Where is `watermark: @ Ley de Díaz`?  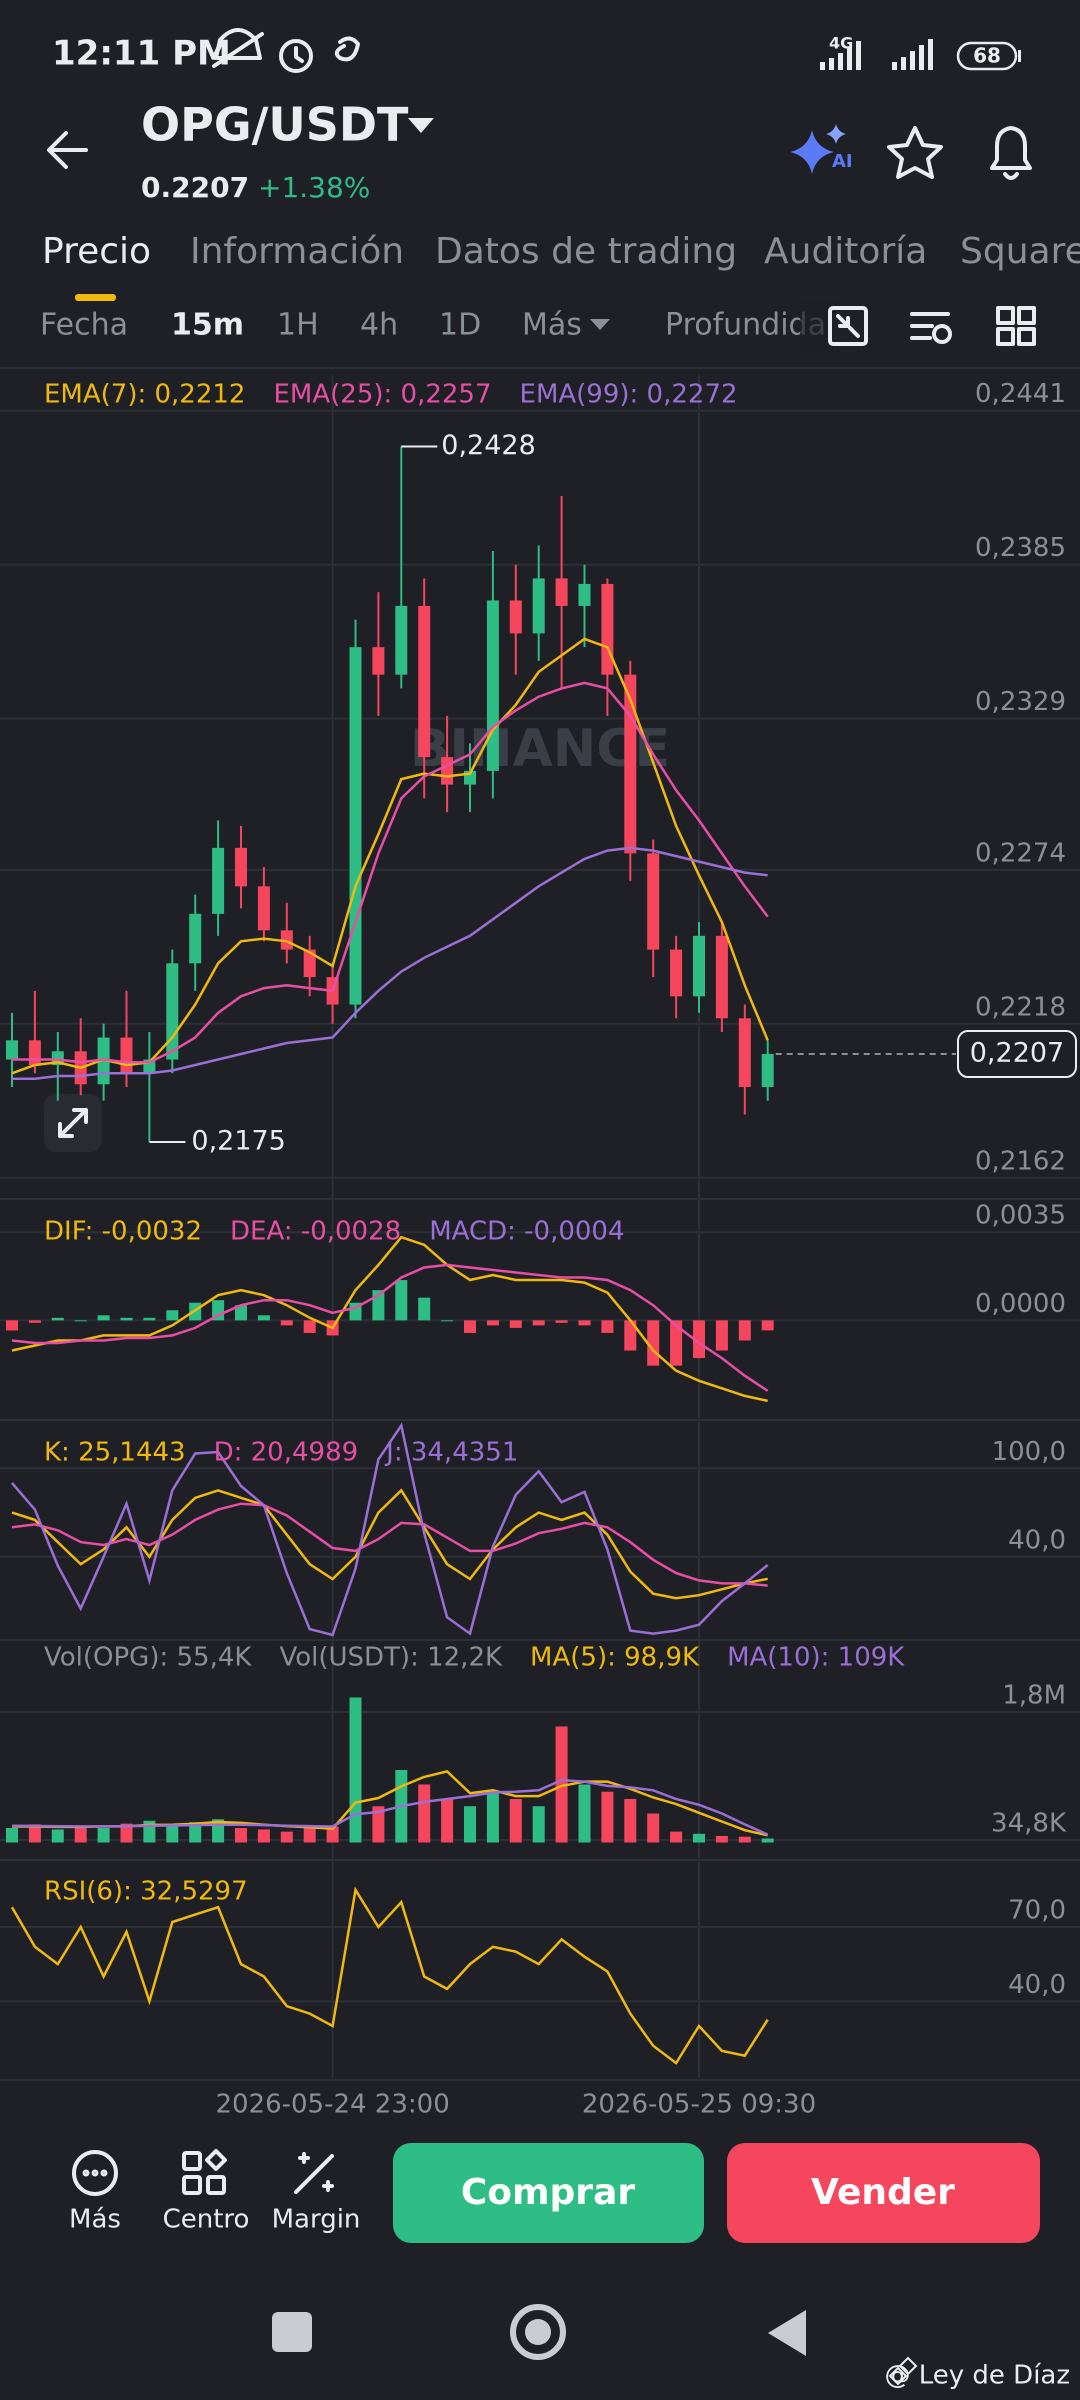
watermark: @ Ley de Díaz is located at coordinates (977, 2376).